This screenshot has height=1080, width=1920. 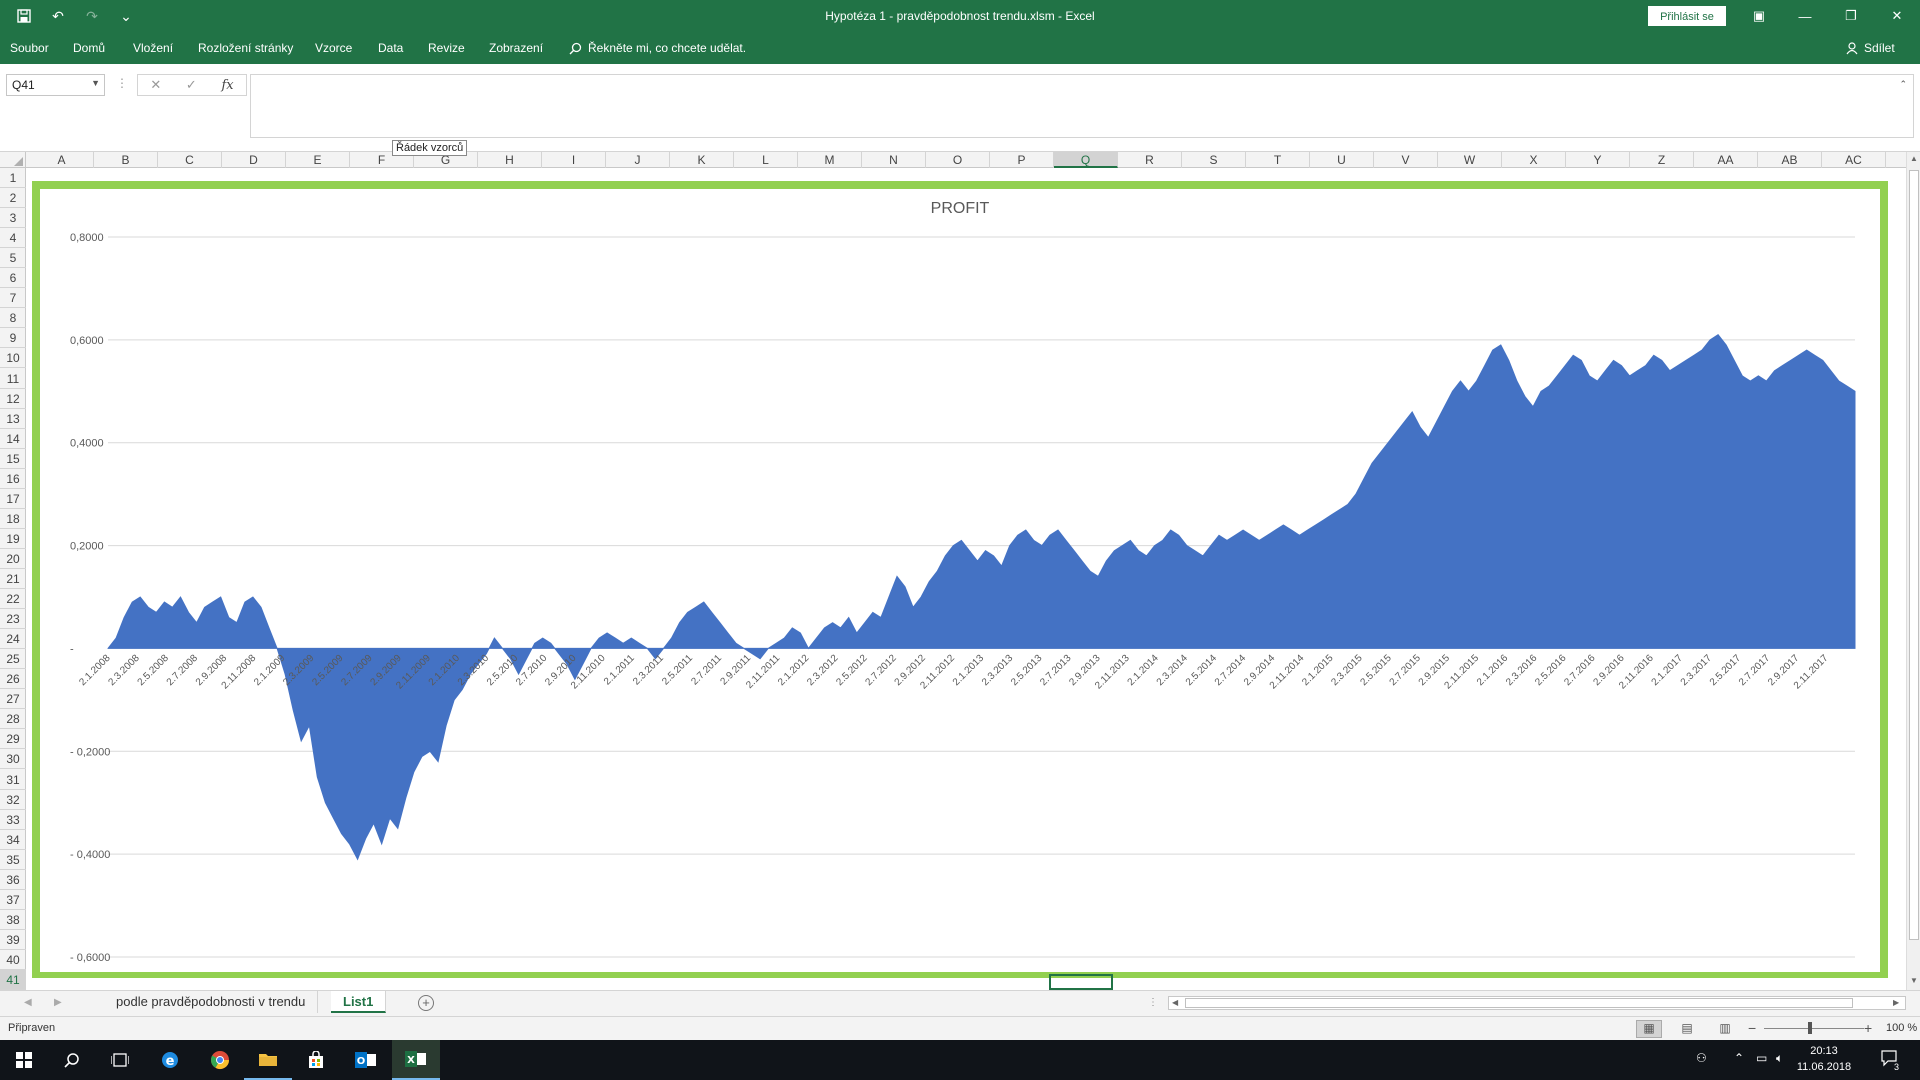 I want to click on chrome-icon, so click(x=220, y=1060).